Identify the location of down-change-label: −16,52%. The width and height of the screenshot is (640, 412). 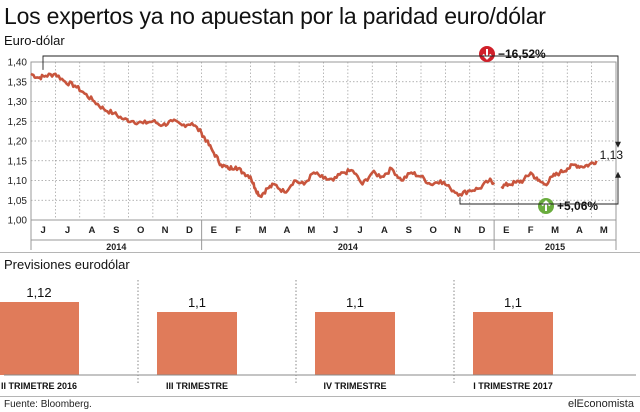
(522, 54).